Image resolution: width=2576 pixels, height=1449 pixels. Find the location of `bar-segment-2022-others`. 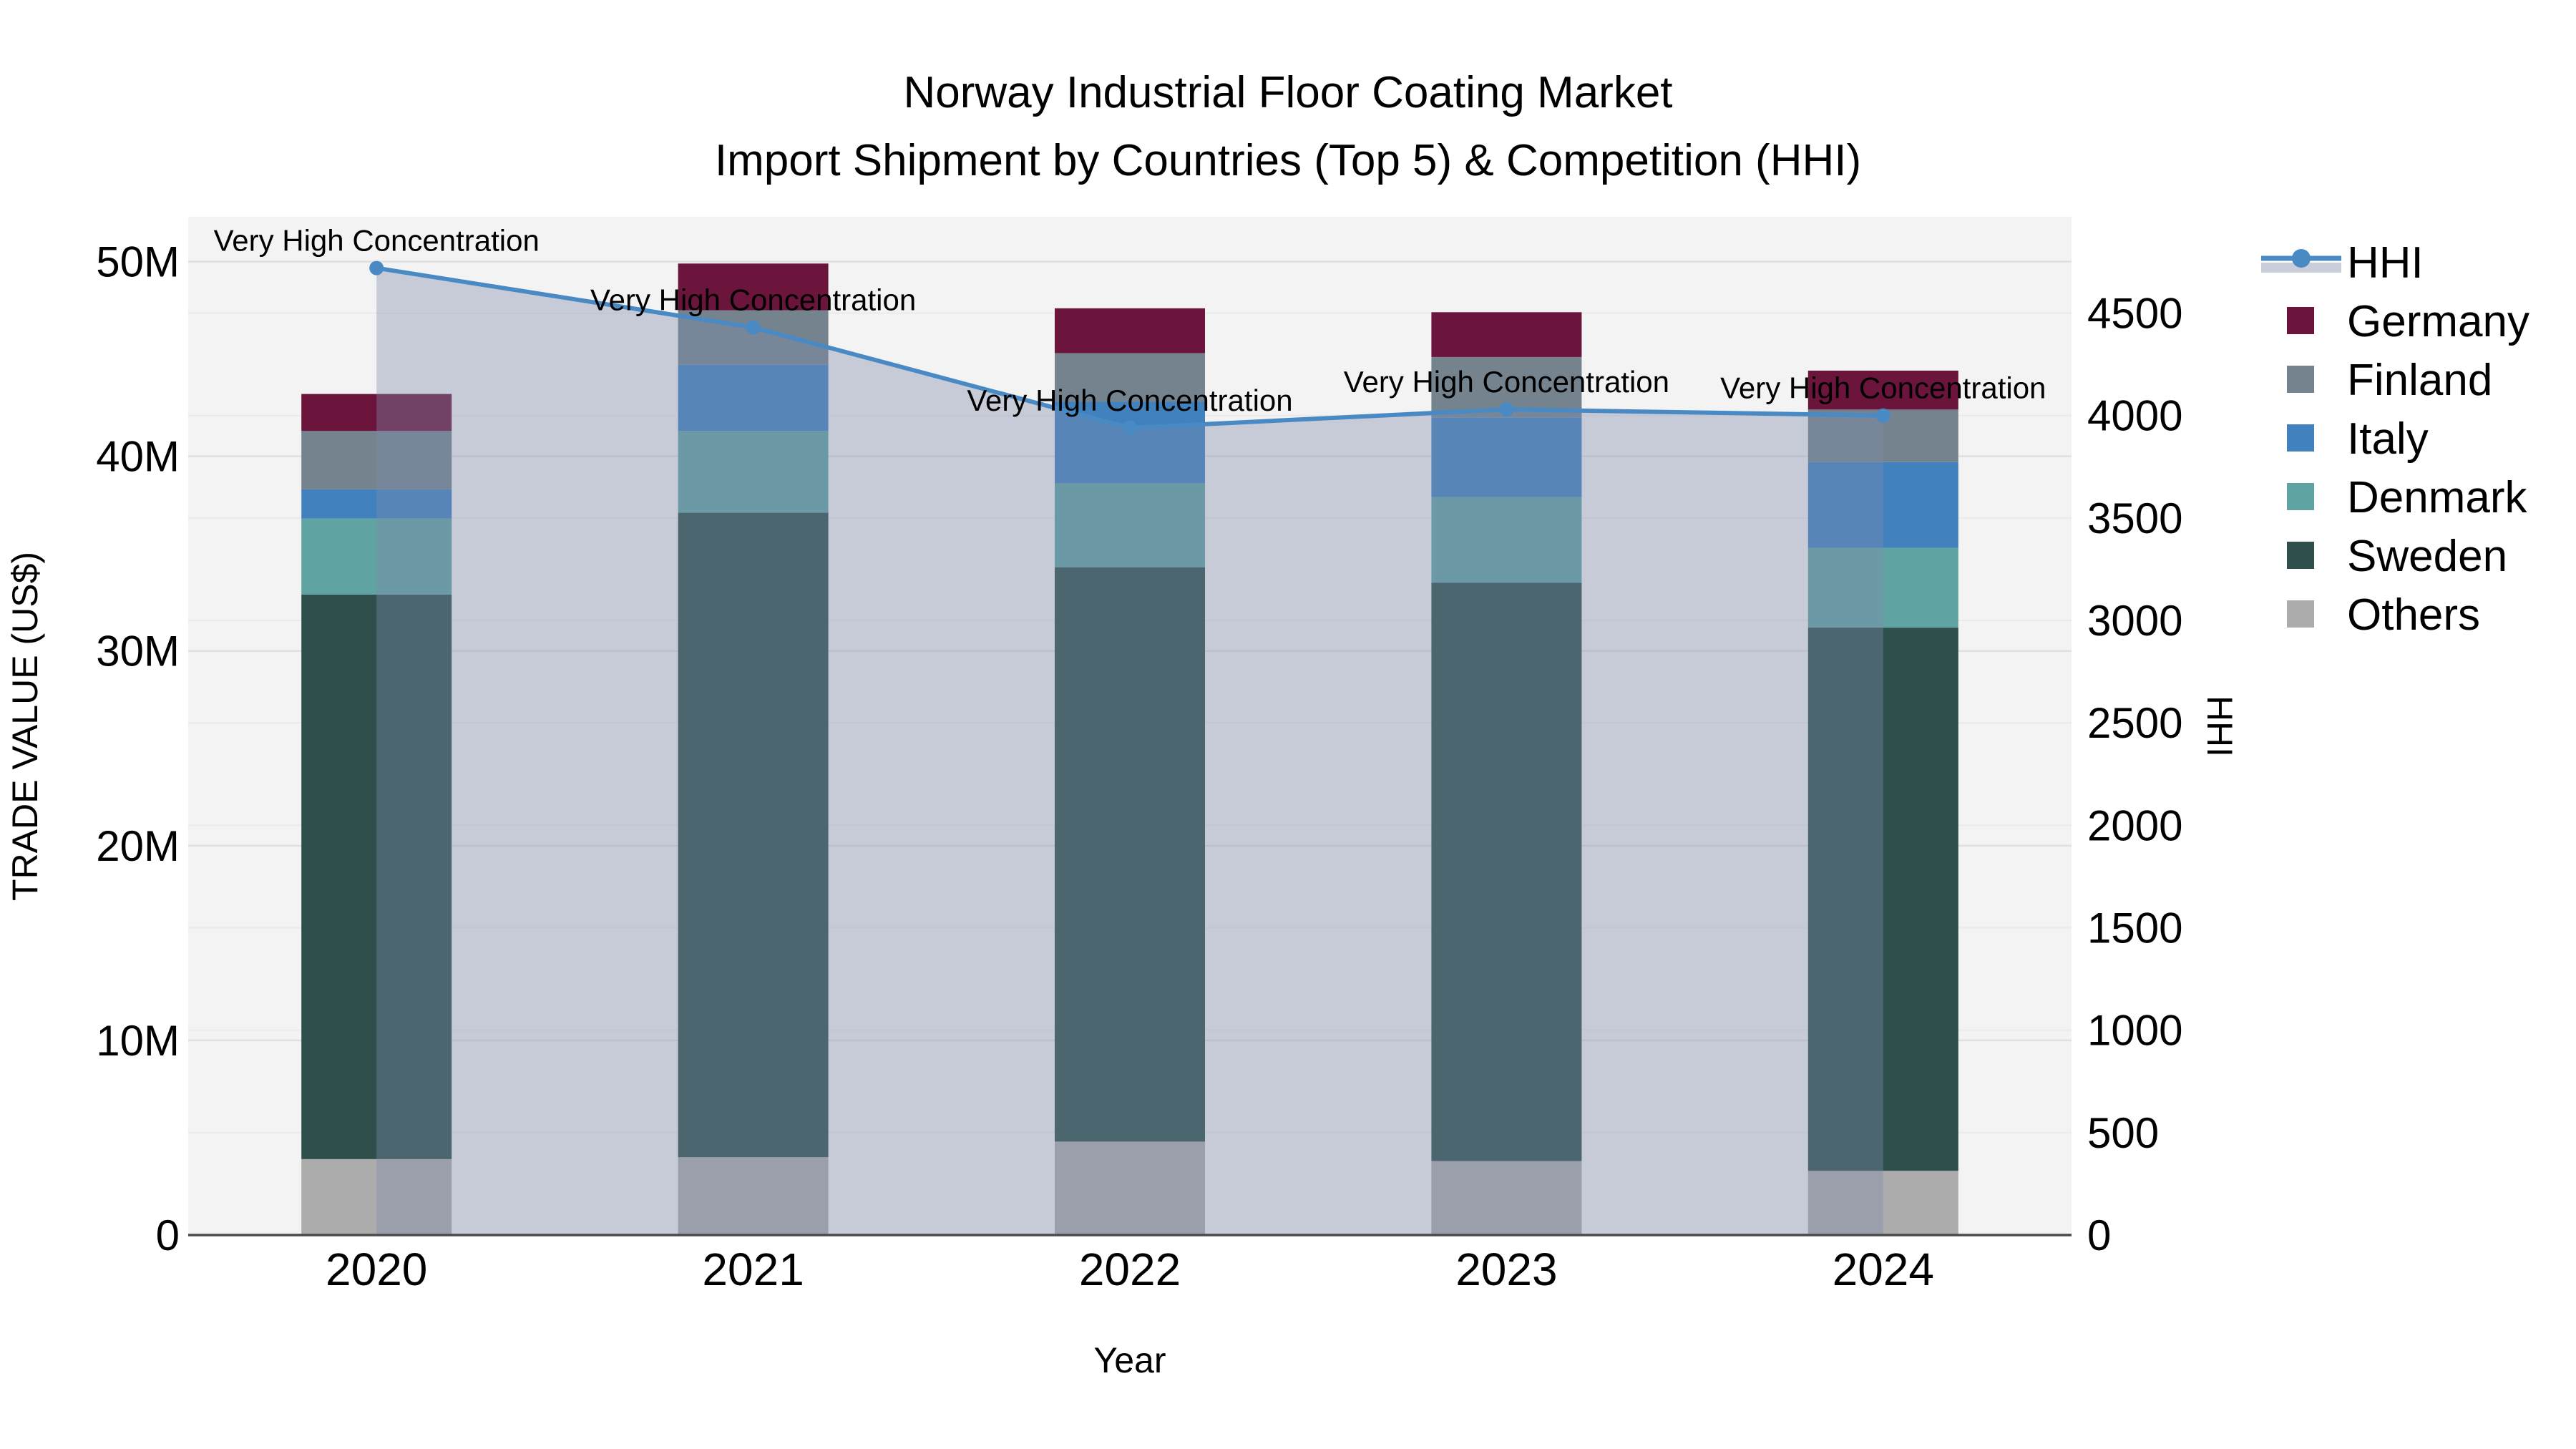

bar-segment-2022-others is located at coordinates (1130, 1188).